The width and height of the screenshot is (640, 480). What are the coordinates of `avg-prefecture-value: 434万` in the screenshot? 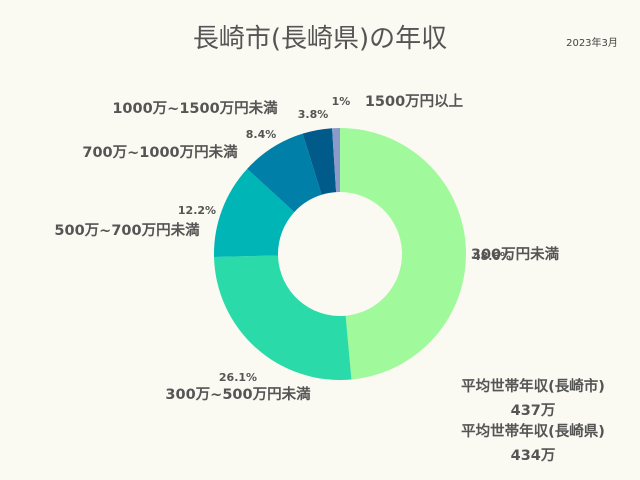 It's located at (533, 455).